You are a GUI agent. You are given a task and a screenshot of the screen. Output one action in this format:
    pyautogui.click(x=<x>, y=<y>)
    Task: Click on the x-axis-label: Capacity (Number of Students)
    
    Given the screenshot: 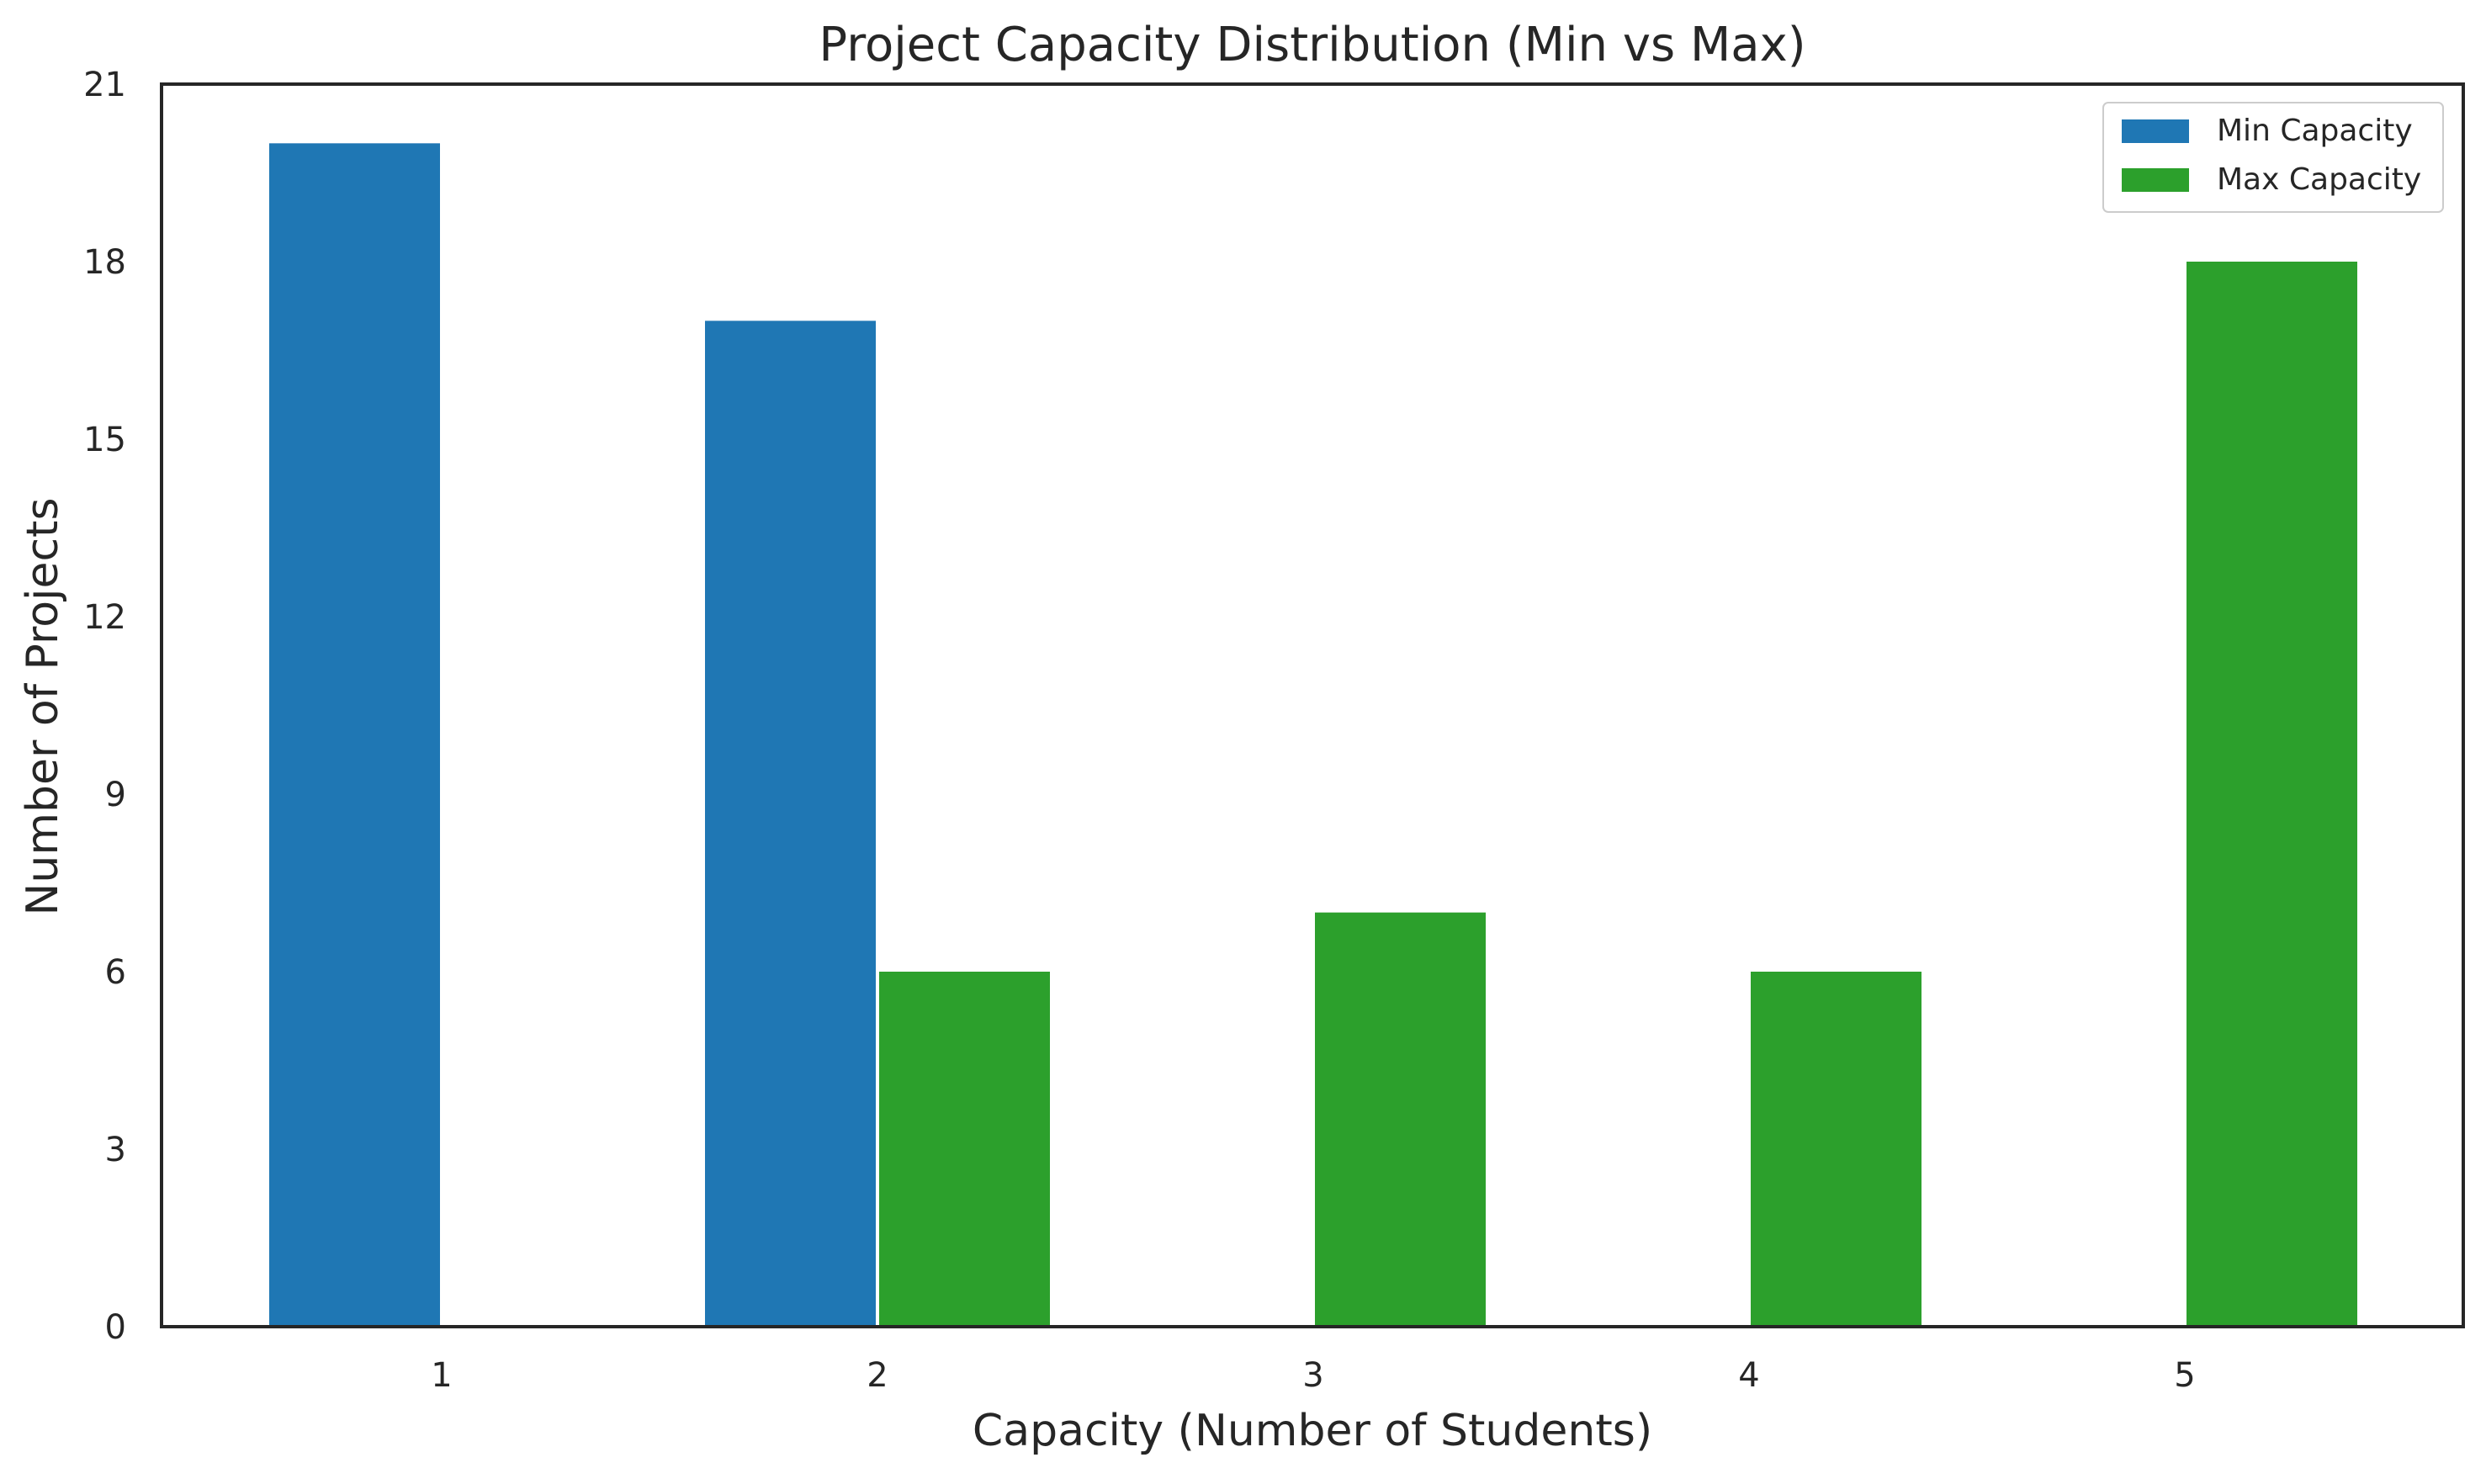 What is the action you would take?
    pyautogui.click(x=1312, y=1431)
    